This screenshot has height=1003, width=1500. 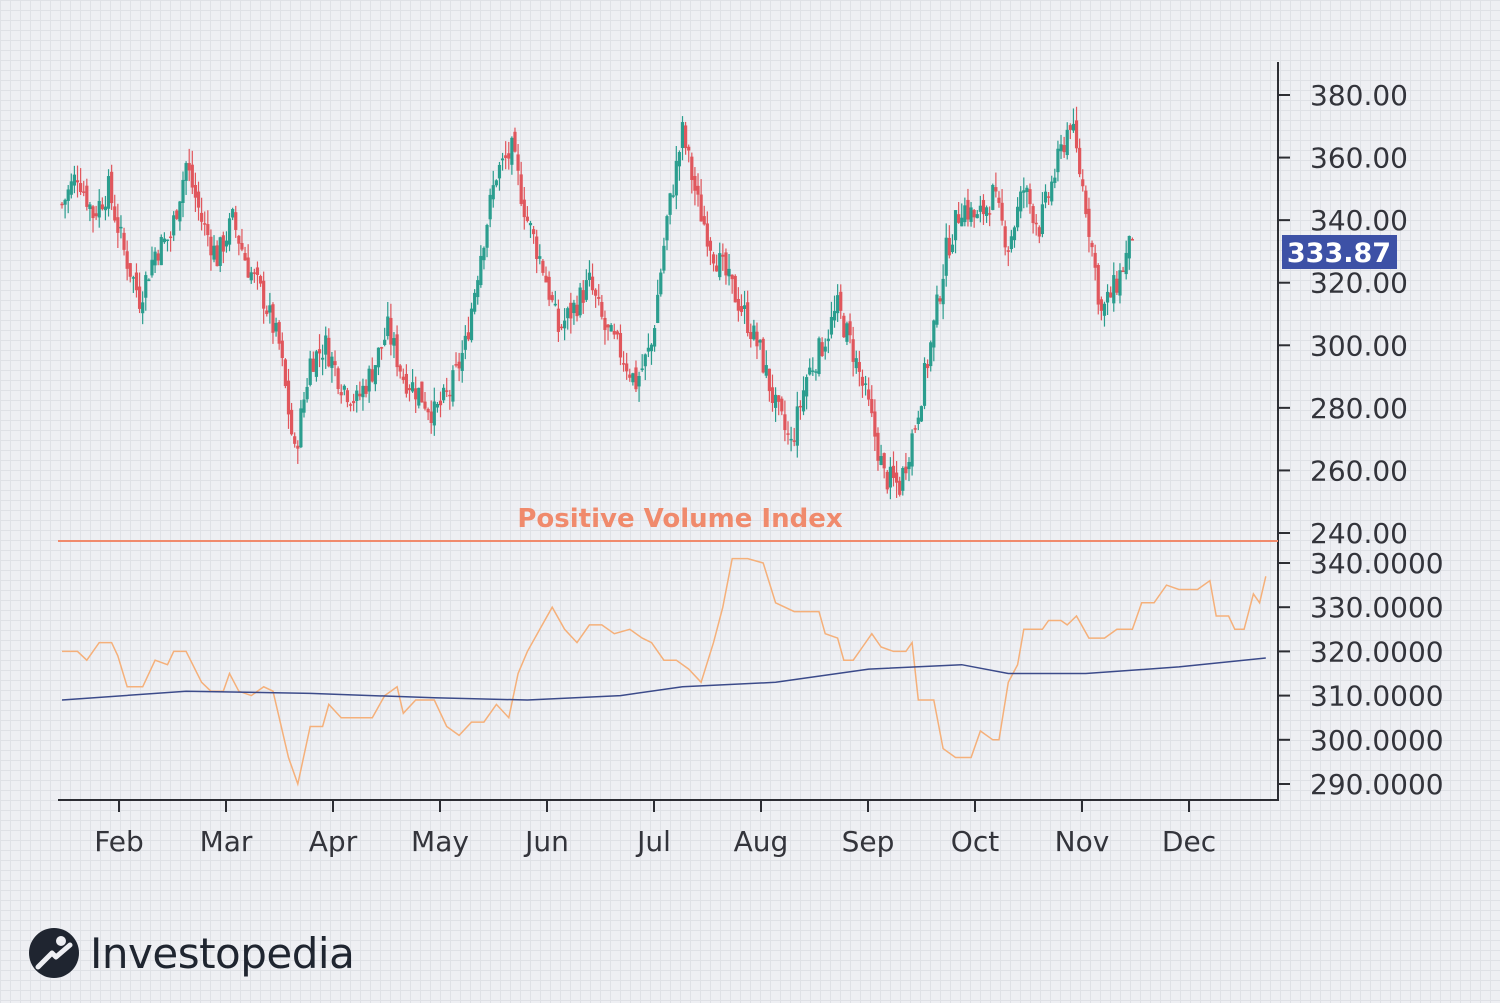 What do you see at coordinates (868, 841) in the screenshot?
I see `month-tick-label: Sep` at bounding box center [868, 841].